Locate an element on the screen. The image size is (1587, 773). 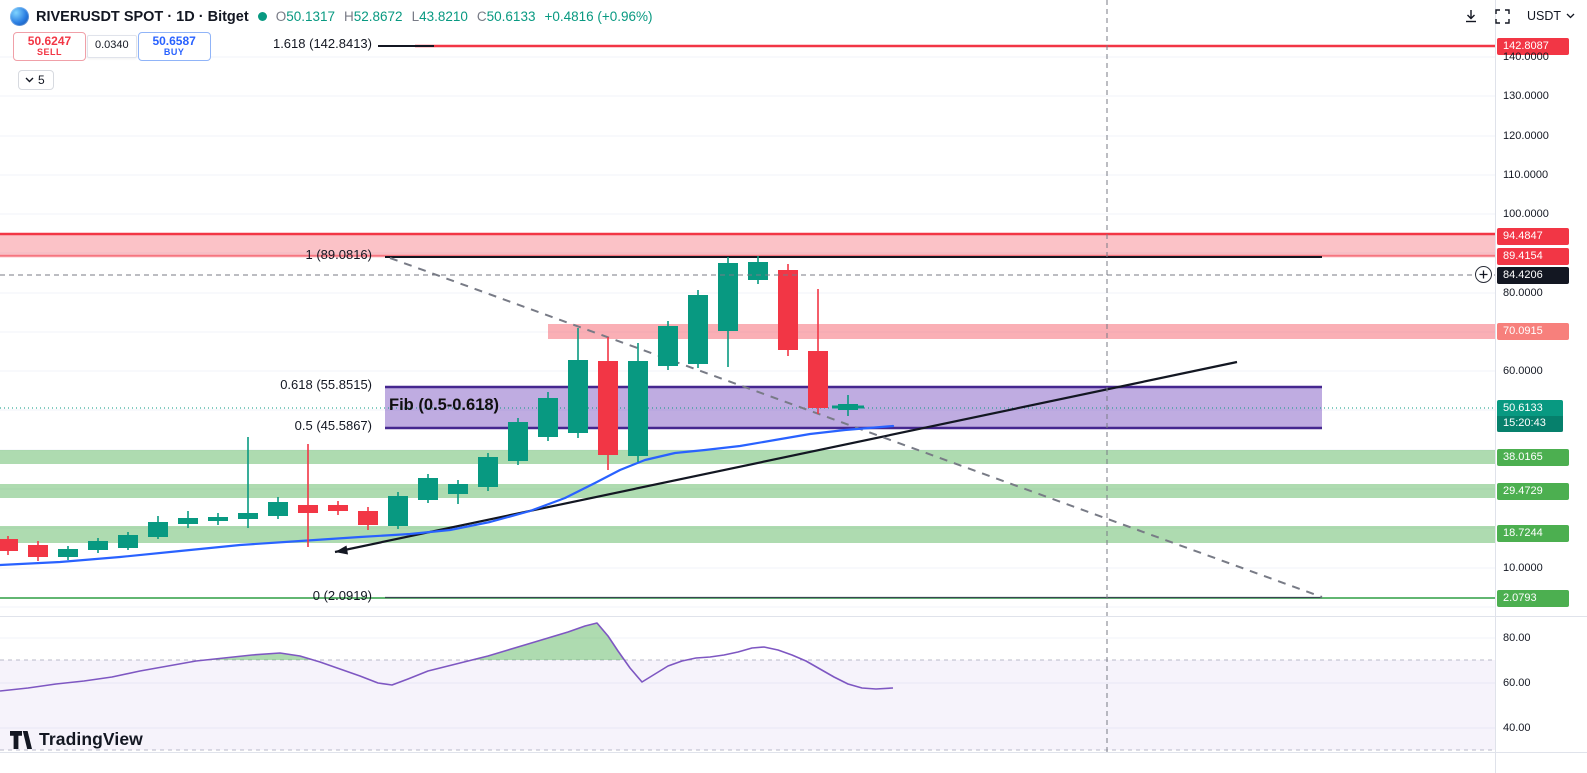
trade-panel: 50.6247 SELL 0.0340 50.6587 BUY is located at coordinates (112, 46).